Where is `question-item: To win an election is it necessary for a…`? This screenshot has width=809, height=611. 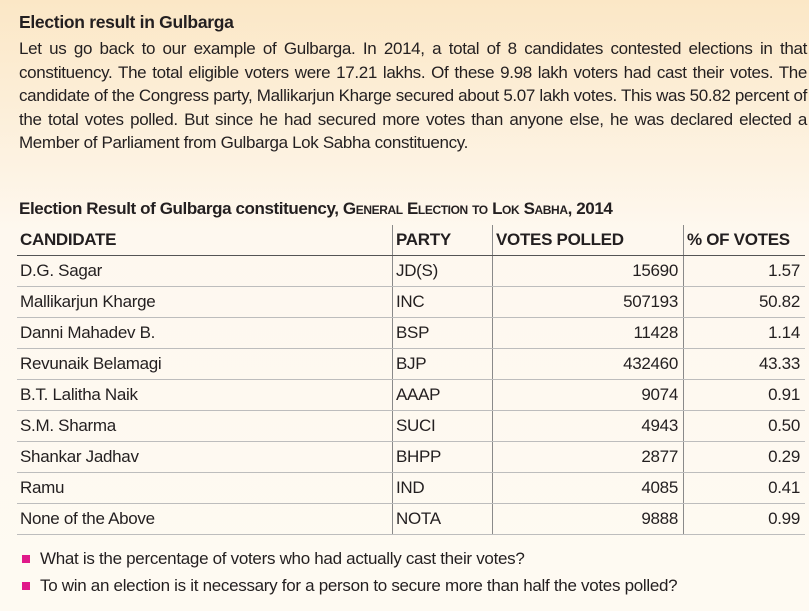 question-item: To win an election is it necessary for a… is located at coordinates (350, 585).